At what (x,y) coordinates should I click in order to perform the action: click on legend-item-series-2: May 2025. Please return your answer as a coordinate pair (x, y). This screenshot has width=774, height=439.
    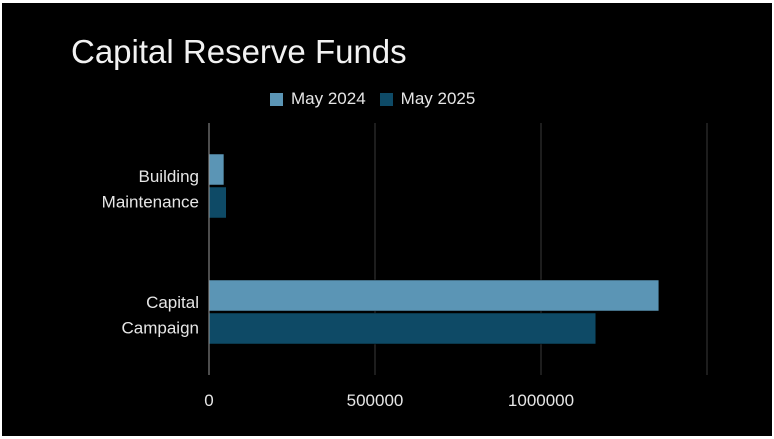
    Looking at the image, I should click on (427, 99).